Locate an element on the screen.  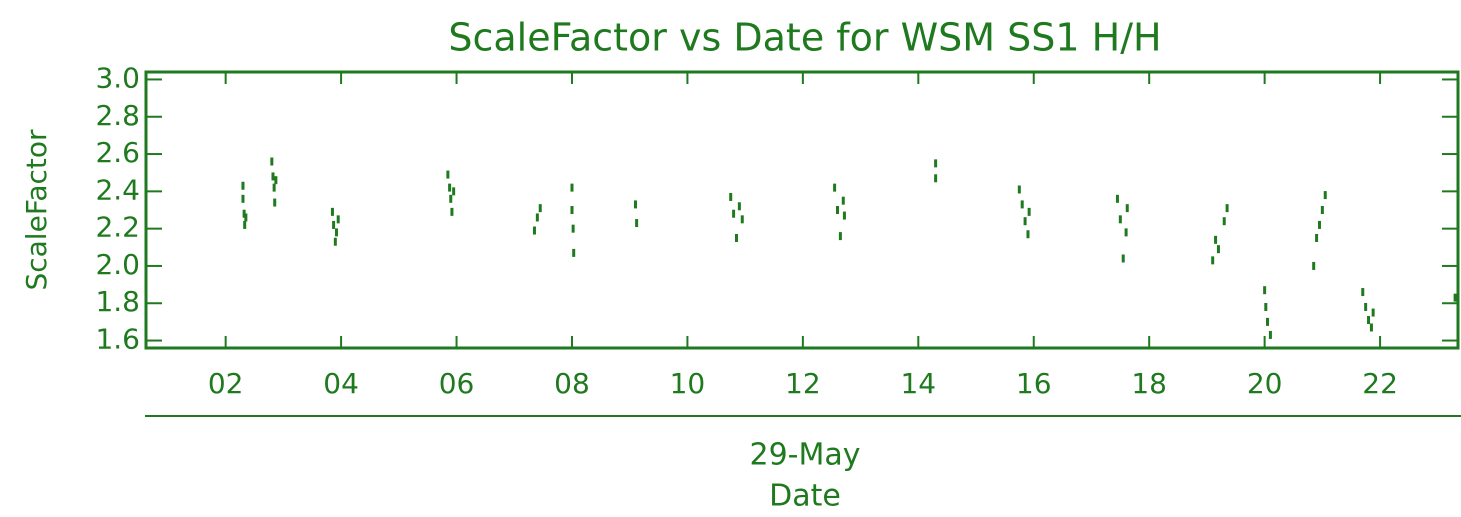
x-tick-label: 14 is located at coordinates (918, 383).